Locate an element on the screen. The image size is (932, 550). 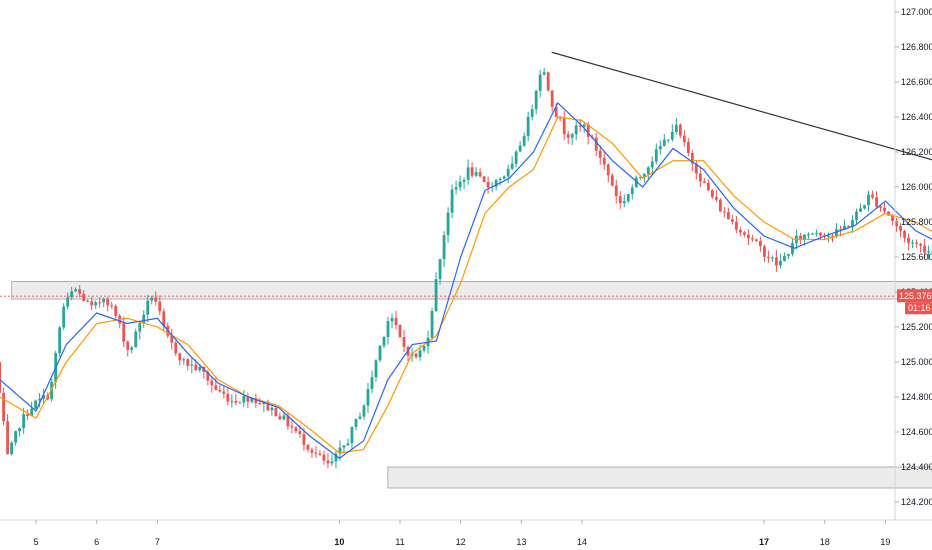
current-price-badge: 125.376 01:16 is located at coordinates (914, 302).